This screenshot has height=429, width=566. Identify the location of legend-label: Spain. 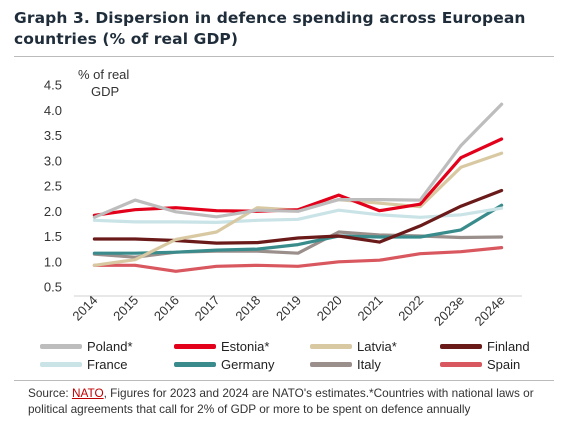
(504, 364).